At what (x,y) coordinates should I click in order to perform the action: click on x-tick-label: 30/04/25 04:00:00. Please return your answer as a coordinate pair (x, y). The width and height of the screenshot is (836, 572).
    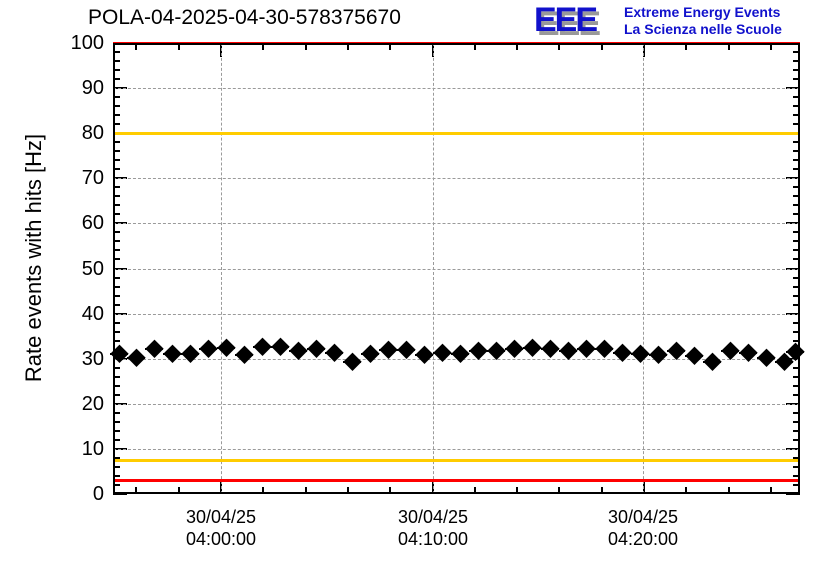
    Looking at the image, I should click on (221, 528).